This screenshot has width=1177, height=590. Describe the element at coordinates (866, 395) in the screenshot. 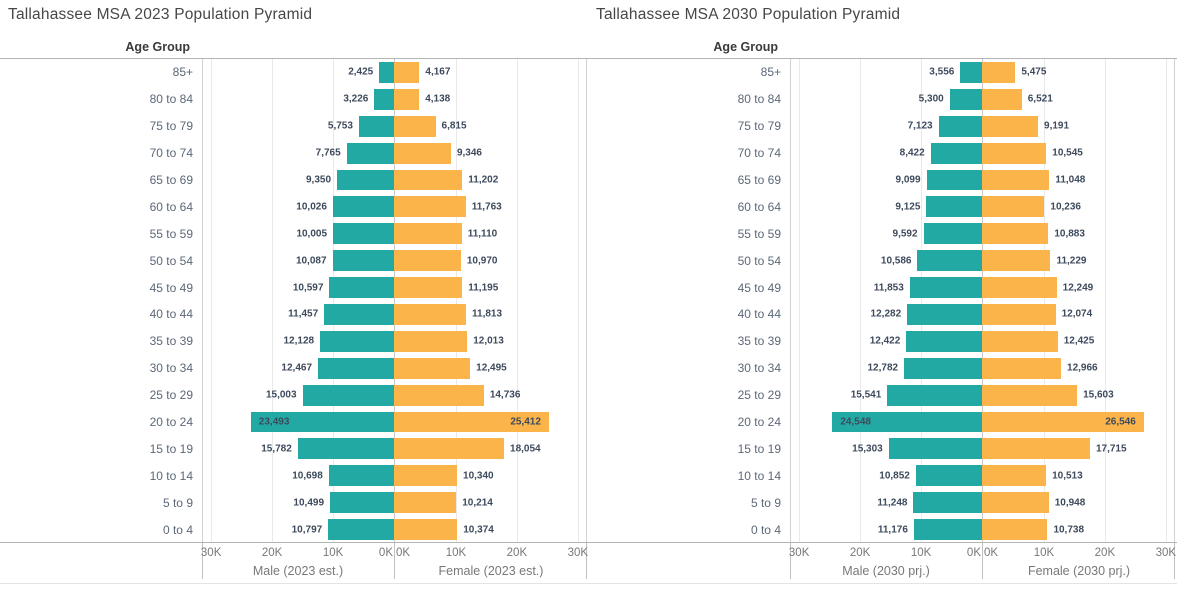

I see `male-value-label: 15,541` at that location.